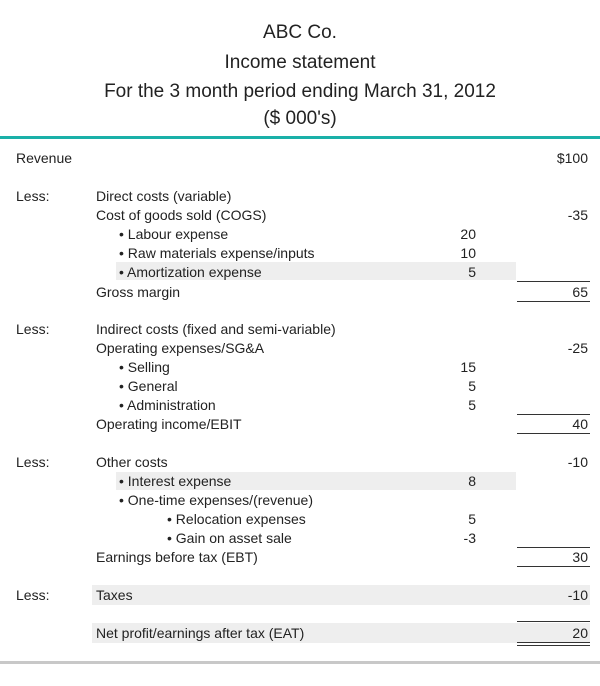 The image size is (600, 686). I want to click on gross-margin-label: Gross margin, so click(138, 292).